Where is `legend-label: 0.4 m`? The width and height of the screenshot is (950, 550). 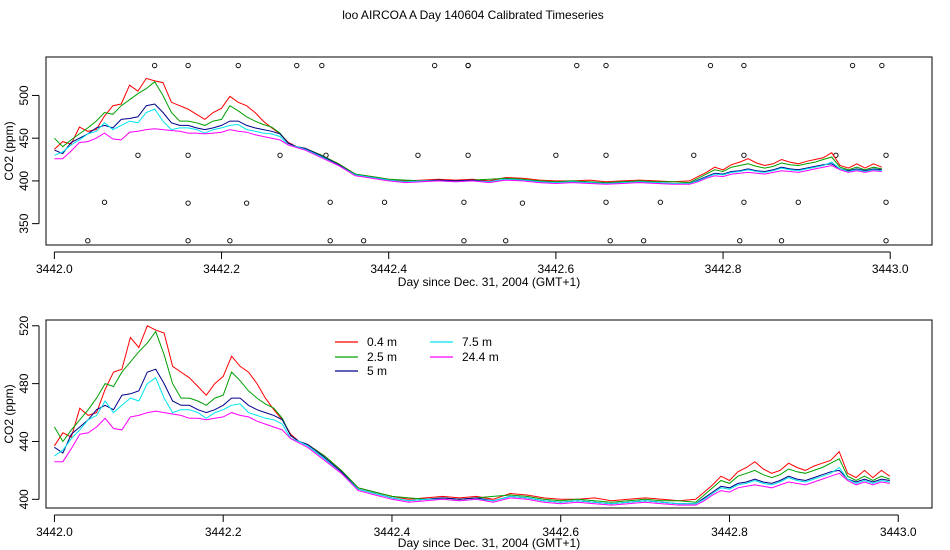 legend-label: 0.4 m is located at coordinates (382, 342).